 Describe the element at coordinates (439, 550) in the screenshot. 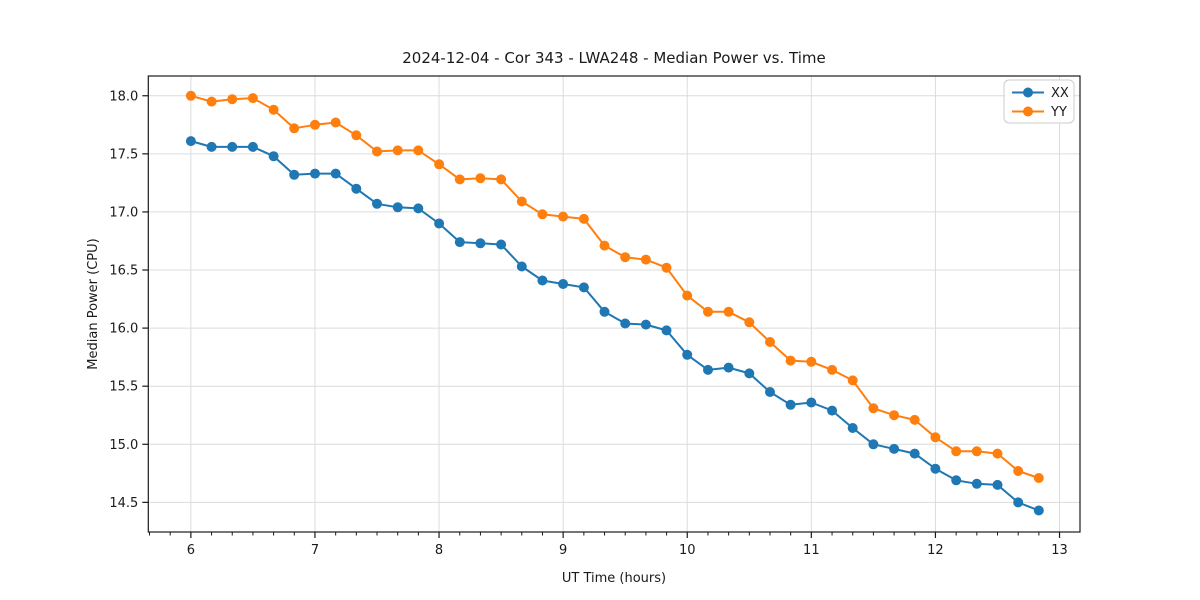

I see `x-tick-label-8: 8` at that location.